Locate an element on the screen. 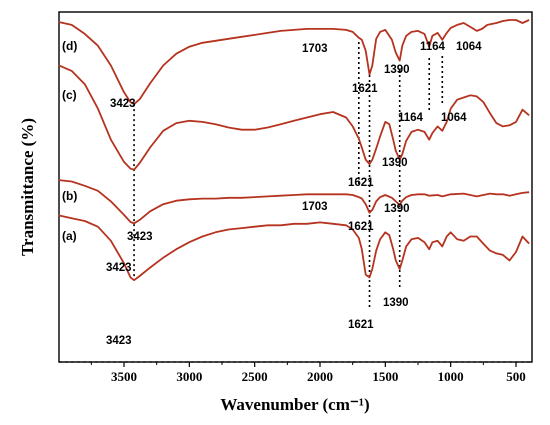 Image resolution: width=550 pixels, height=425 pixels. spectrum-line-b is located at coordinates (294, 202).